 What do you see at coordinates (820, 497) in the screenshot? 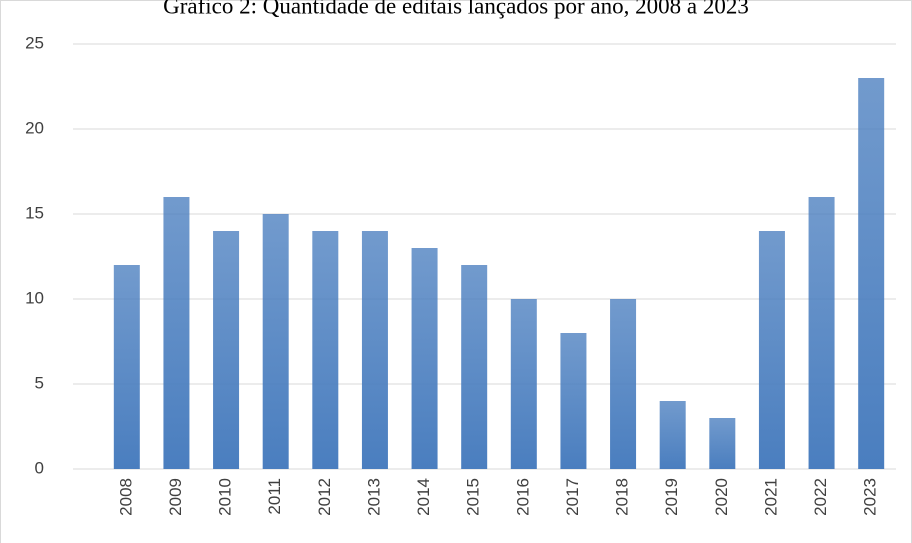
I see `x-tick-label: 2022` at bounding box center [820, 497].